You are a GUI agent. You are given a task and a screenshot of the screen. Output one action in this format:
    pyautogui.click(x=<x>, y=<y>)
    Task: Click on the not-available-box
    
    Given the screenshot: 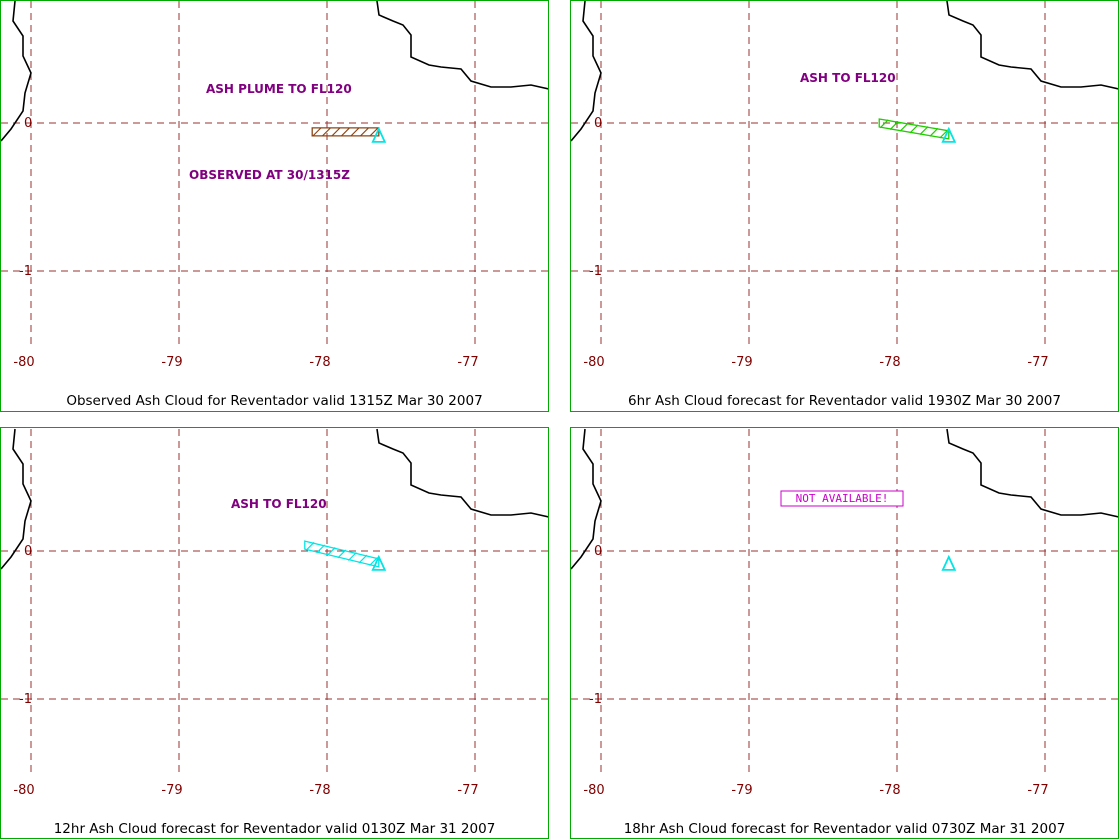 What is the action you would take?
    pyautogui.click(x=842, y=498)
    